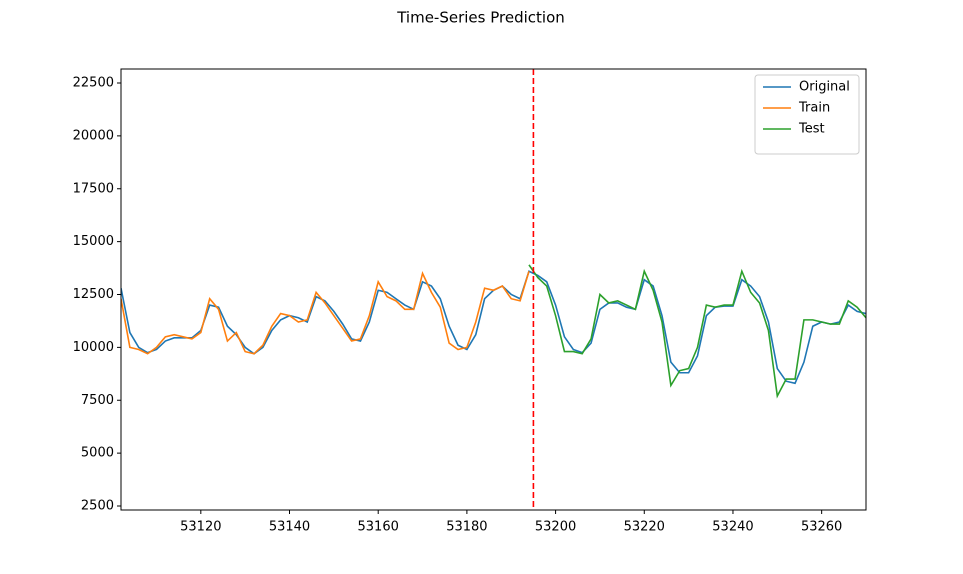 Image resolution: width=963 pixels, height=574 pixels. What do you see at coordinates (555, 527) in the screenshot?
I see `x-tick-label: 53200` at bounding box center [555, 527].